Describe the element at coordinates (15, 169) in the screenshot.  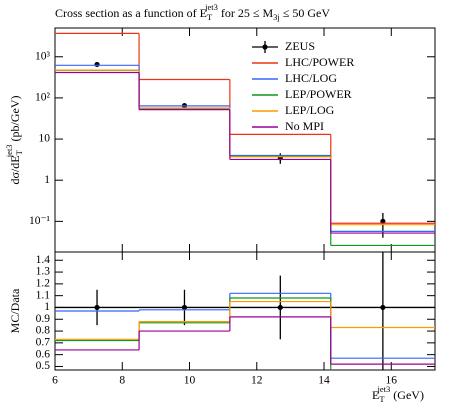
I see `label-part: dσ/dE` at that location.